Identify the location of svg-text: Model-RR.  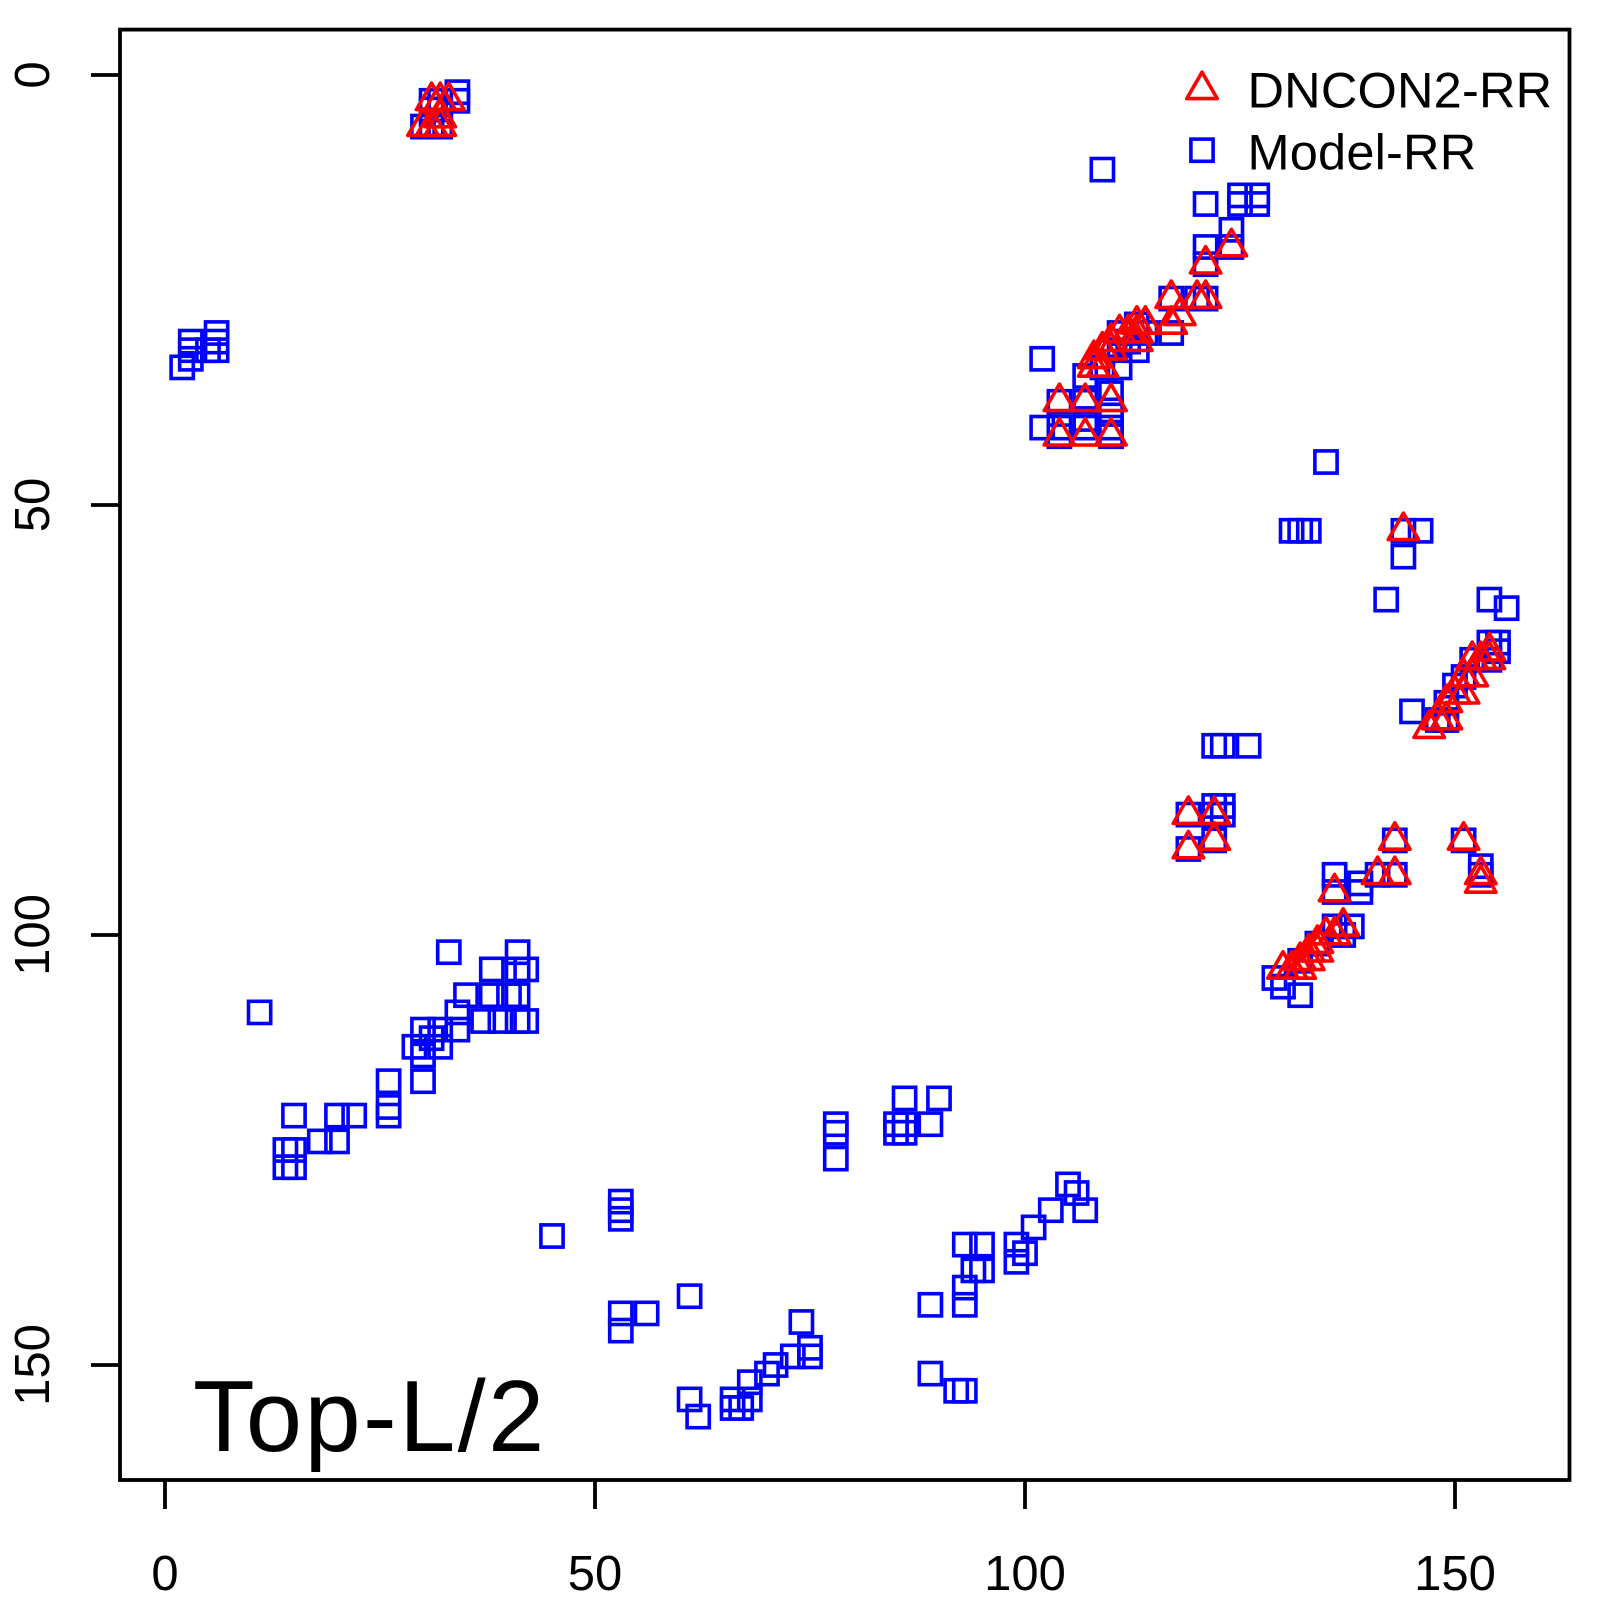
(1362, 152).